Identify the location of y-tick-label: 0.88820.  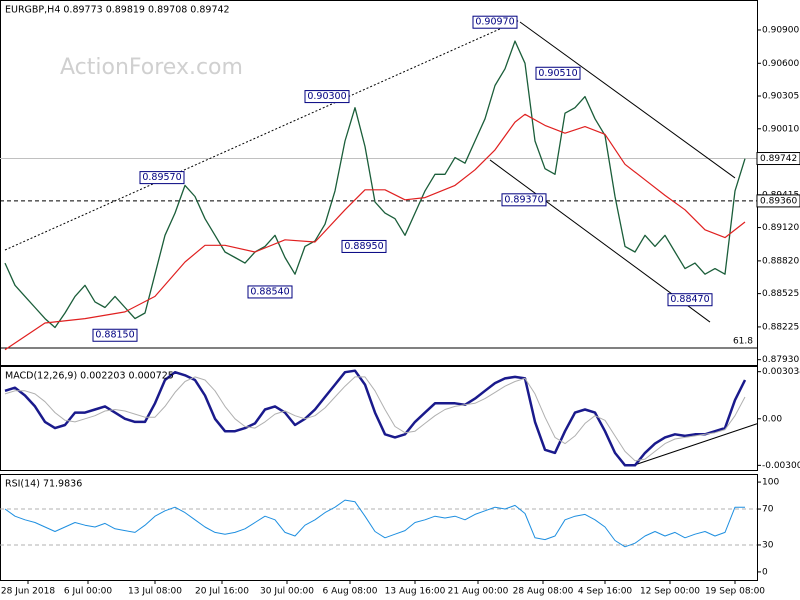
(780, 261).